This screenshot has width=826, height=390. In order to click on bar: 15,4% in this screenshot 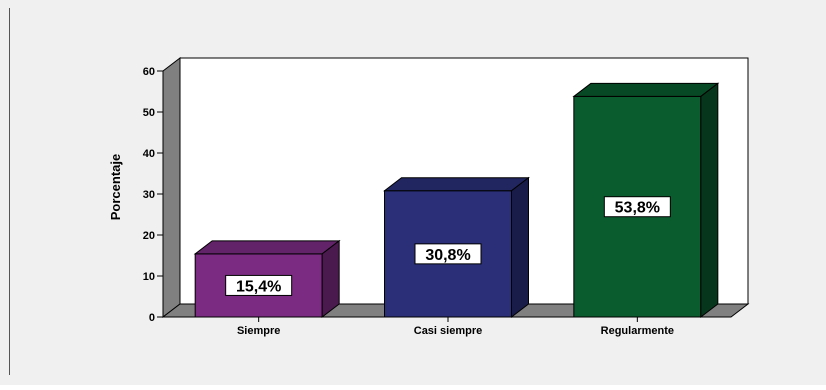, I will do `click(267, 279)`.